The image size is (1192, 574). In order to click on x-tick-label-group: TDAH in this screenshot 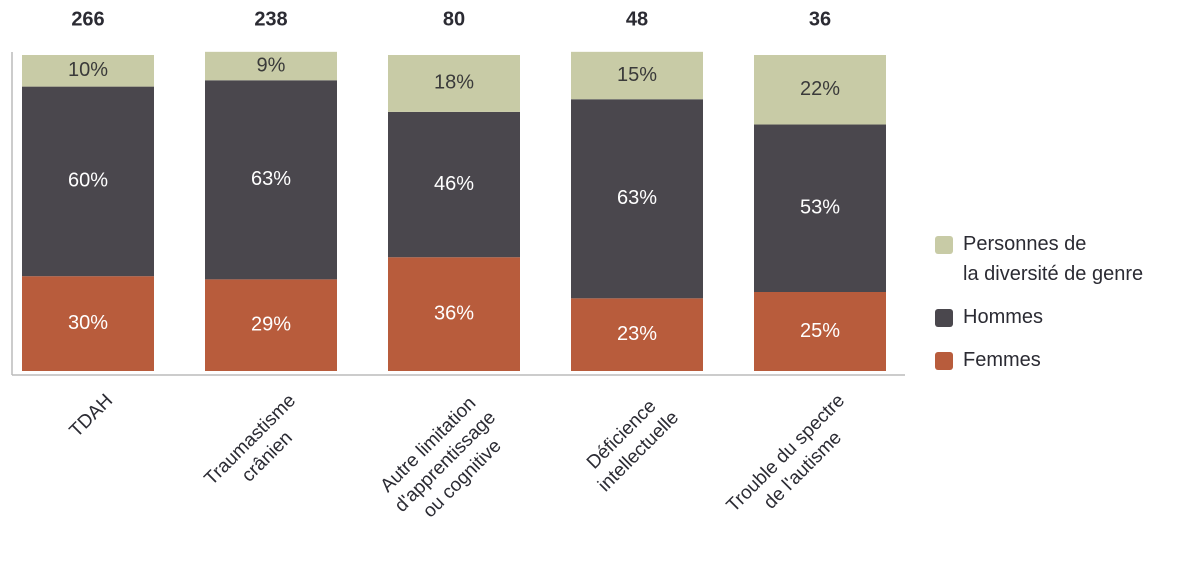, I will do `click(91, 415)`.